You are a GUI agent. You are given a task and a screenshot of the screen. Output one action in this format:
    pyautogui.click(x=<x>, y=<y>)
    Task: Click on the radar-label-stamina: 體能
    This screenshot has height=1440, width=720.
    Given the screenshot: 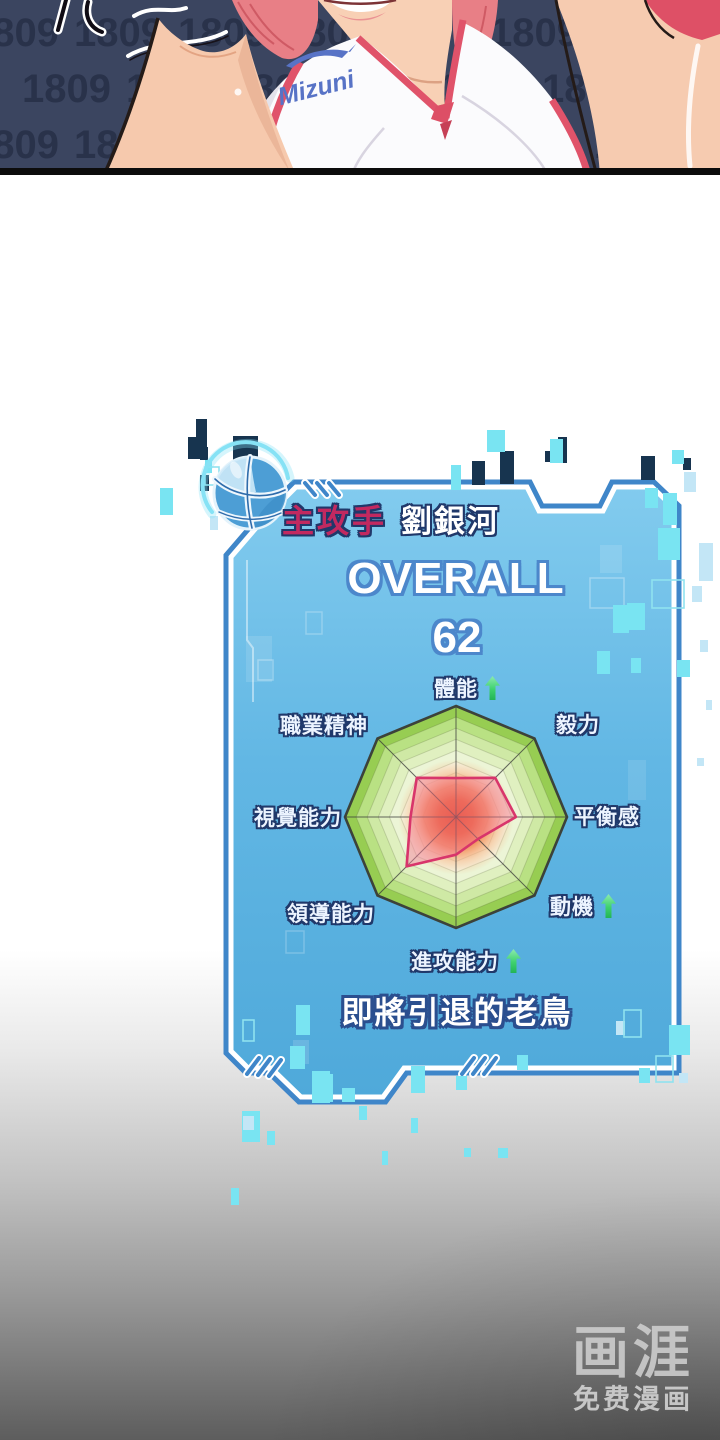 What is the action you would take?
    pyautogui.click(x=467, y=688)
    